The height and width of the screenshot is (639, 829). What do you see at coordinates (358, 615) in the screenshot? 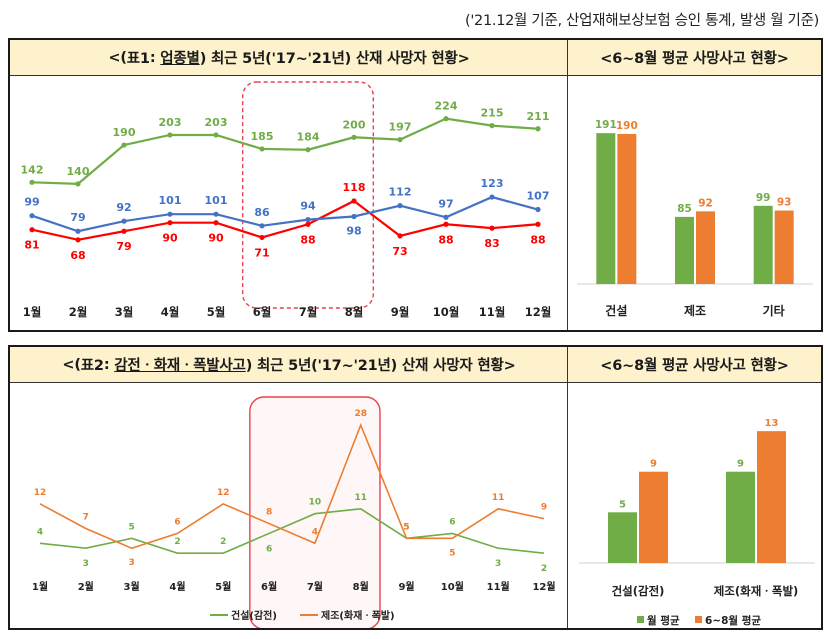
I see `legend-label-1: 제조(화재ㆍ폭발)` at bounding box center [358, 615].